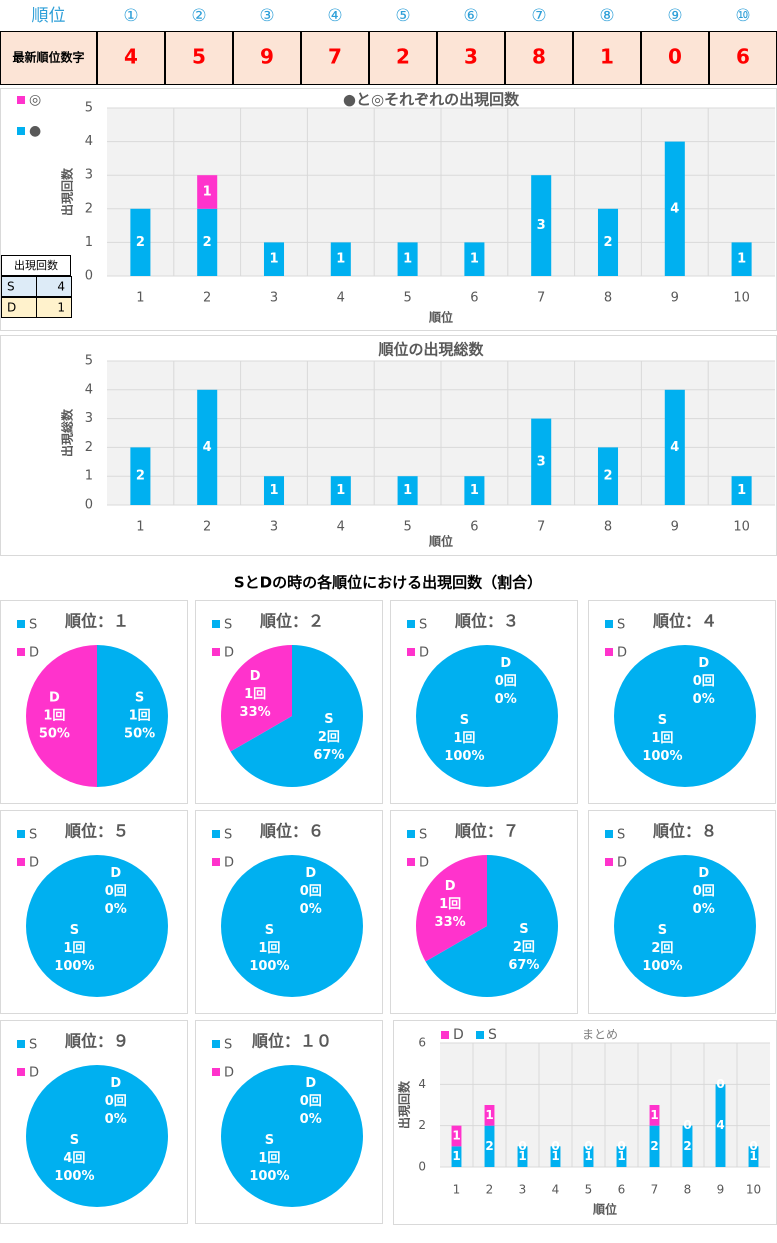 The height and width of the screenshot is (1243, 777). I want to click on table-header: ①, so click(130, 16).